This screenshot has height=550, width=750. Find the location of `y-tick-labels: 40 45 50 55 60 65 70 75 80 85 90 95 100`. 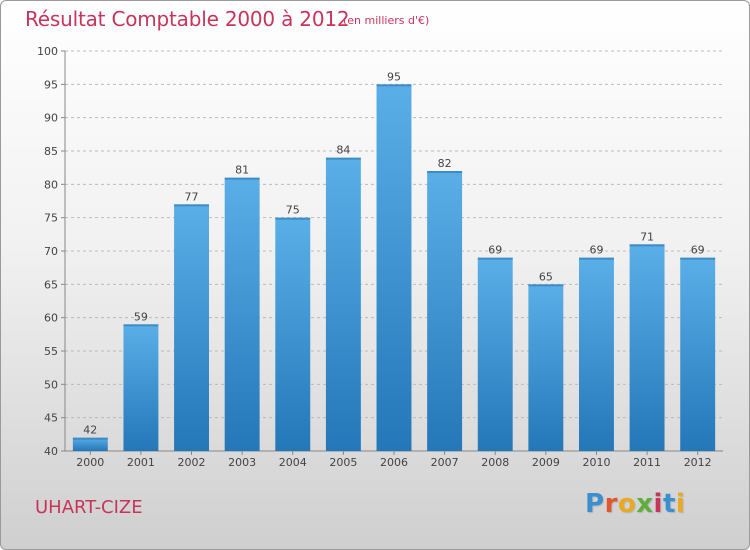

y-tick-labels: 40 45 50 55 60 65 70 75 80 85 90 95 100 is located at coordinates (47, 251).